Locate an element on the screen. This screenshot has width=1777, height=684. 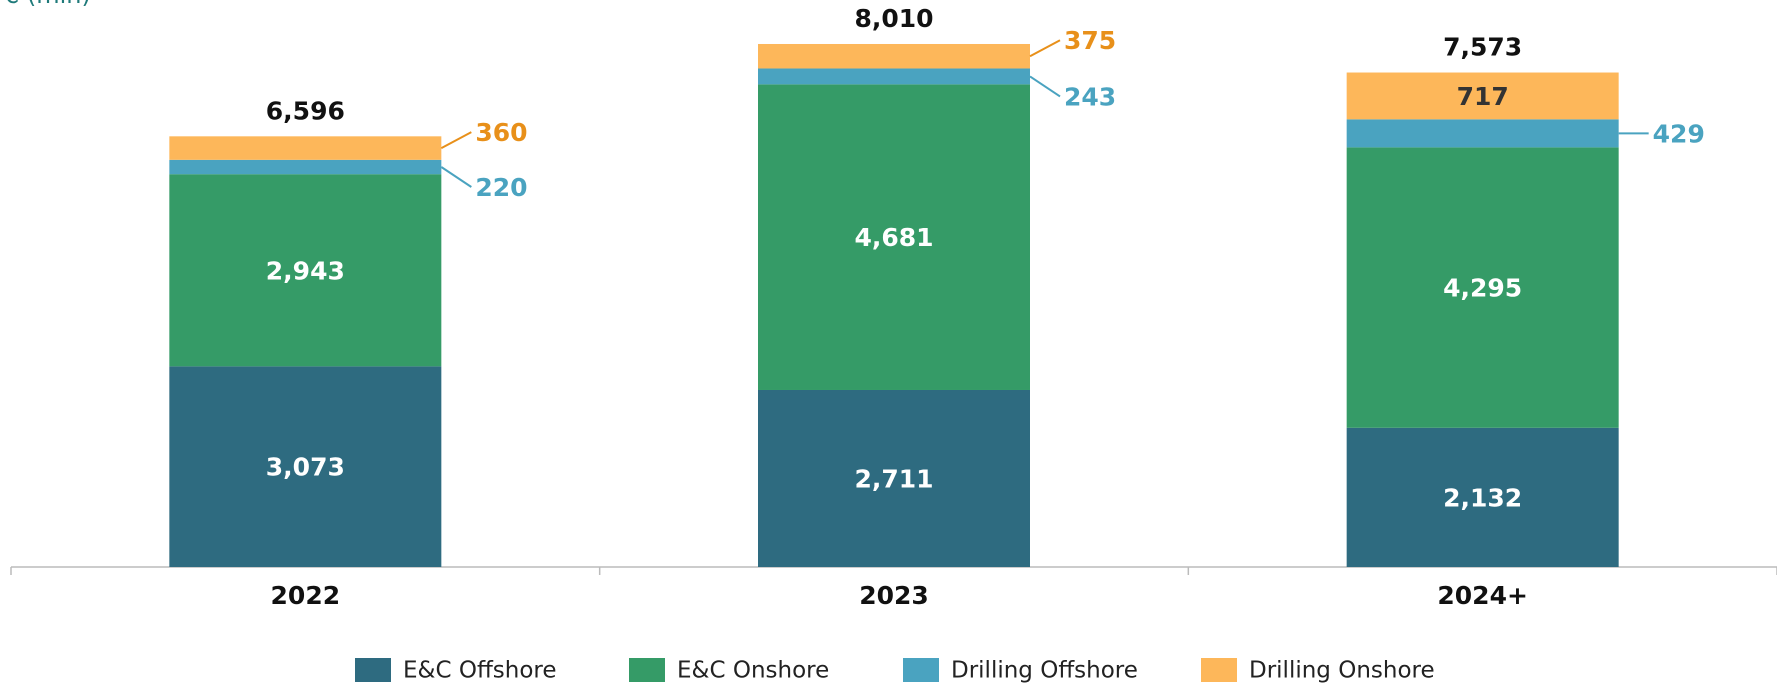
legend-label: Drilling Onshore is located at coordinates (1342, 671).